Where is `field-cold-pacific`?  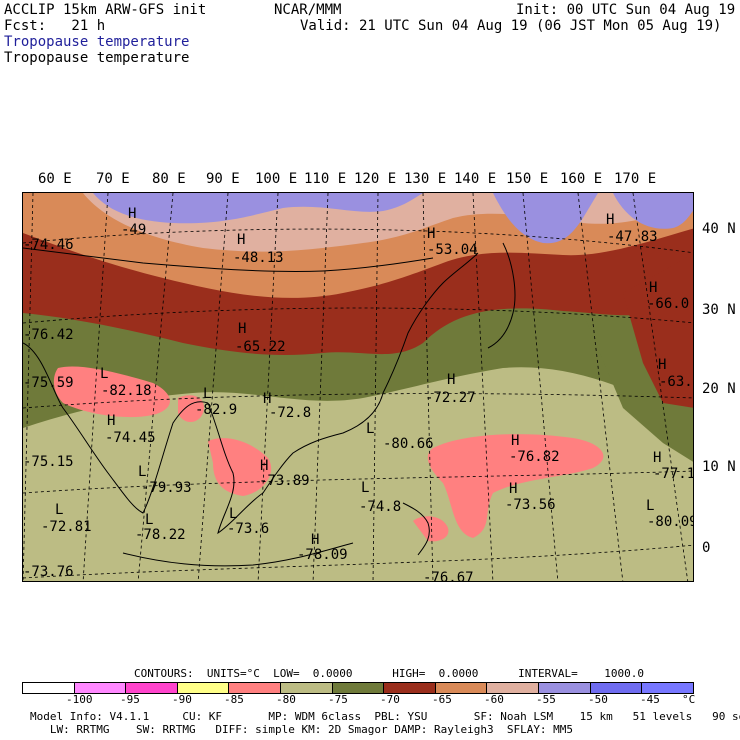
field-cold-pacific is located at coordinates (515, 486).